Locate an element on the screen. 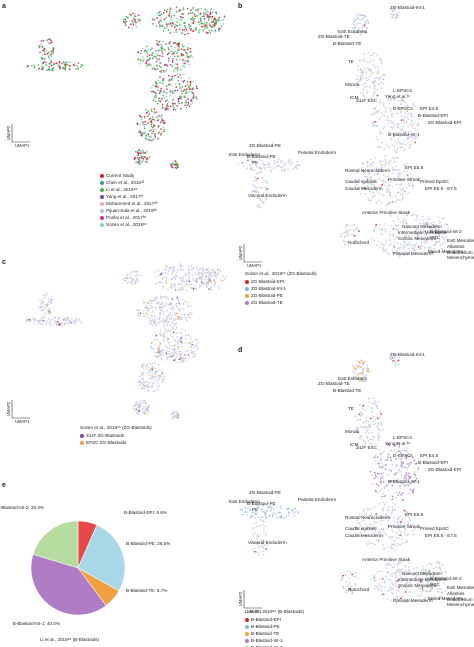 This screenshot has width=474, height=647. legend-swatch is located at coordinates (102, 190).